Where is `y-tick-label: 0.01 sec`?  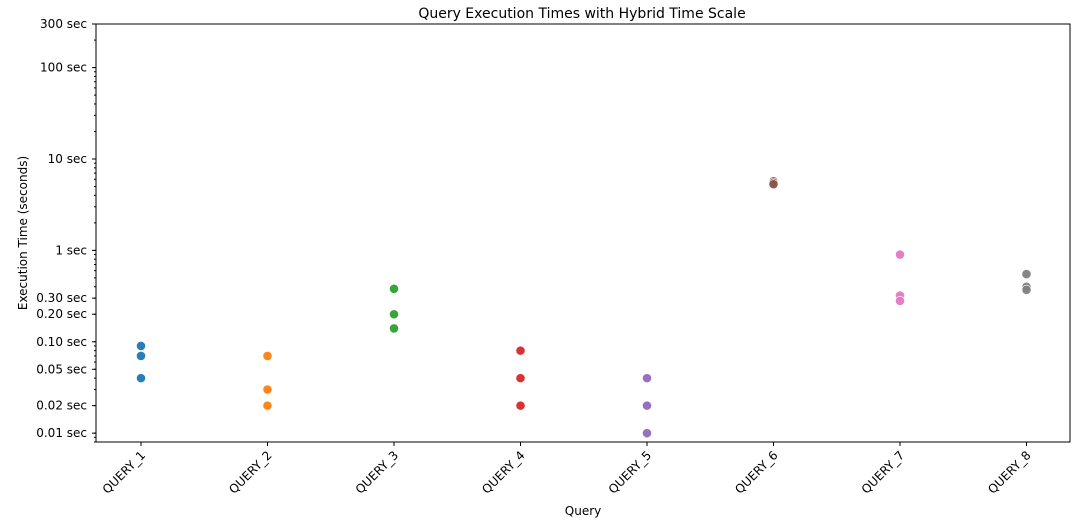
y-tick-label: 0.01 sec is located at coordinates (61, 433).